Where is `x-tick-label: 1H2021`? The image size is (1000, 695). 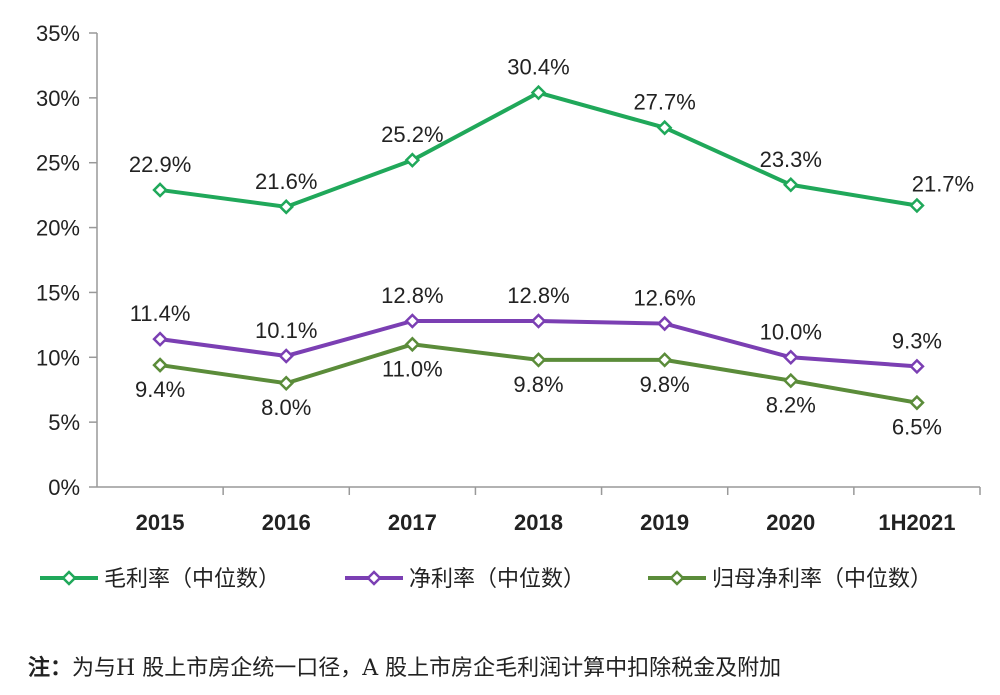
x-tick-label: 1H2021 is located at coordinates (916, 522).